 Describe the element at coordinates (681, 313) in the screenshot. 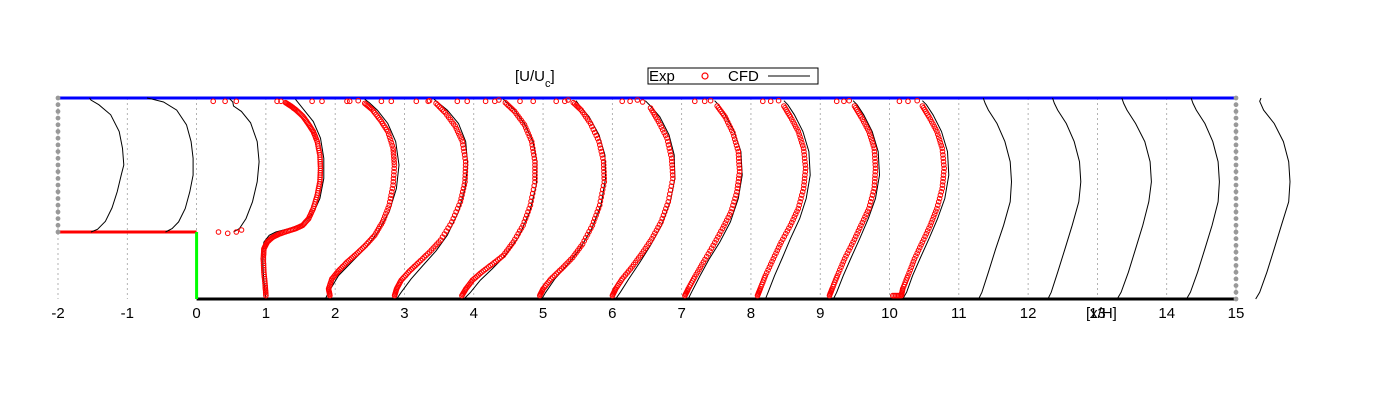

I see `x-tick-label: 7` at that location.